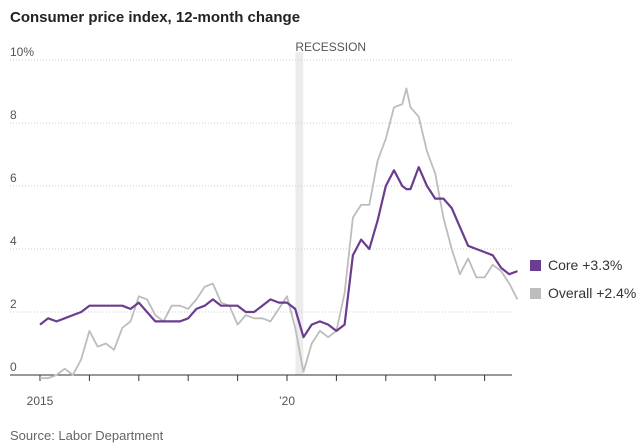 The width and height of the screenshot is (644, 448). I want to click on x-tick-label: ’20, so click(287, 401).